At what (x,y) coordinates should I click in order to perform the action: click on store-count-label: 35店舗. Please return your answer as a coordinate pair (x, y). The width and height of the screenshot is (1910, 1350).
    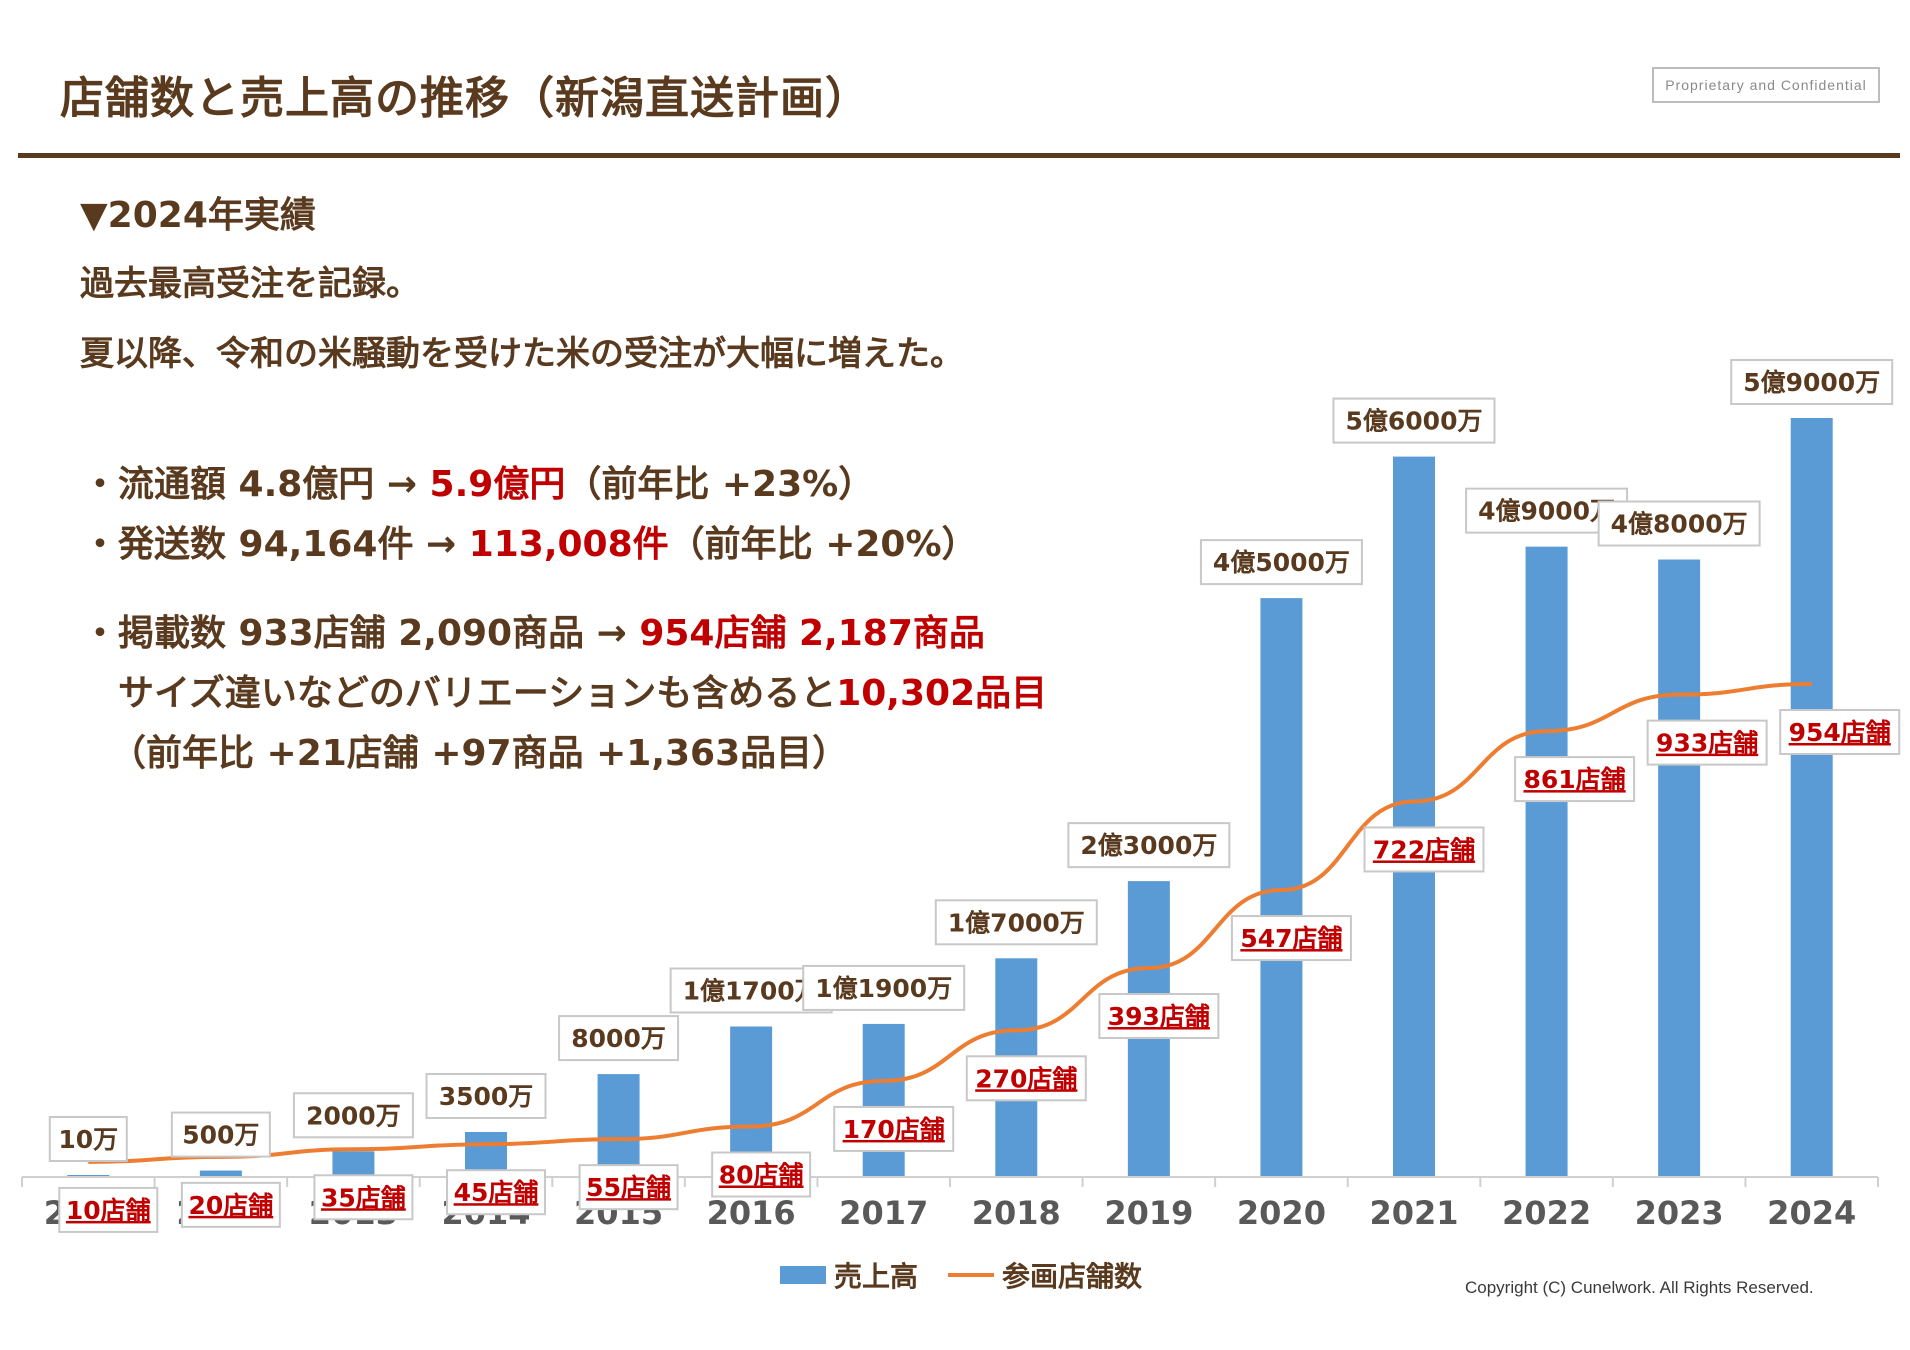
    Looking at the image, I should click on (363, 1197).